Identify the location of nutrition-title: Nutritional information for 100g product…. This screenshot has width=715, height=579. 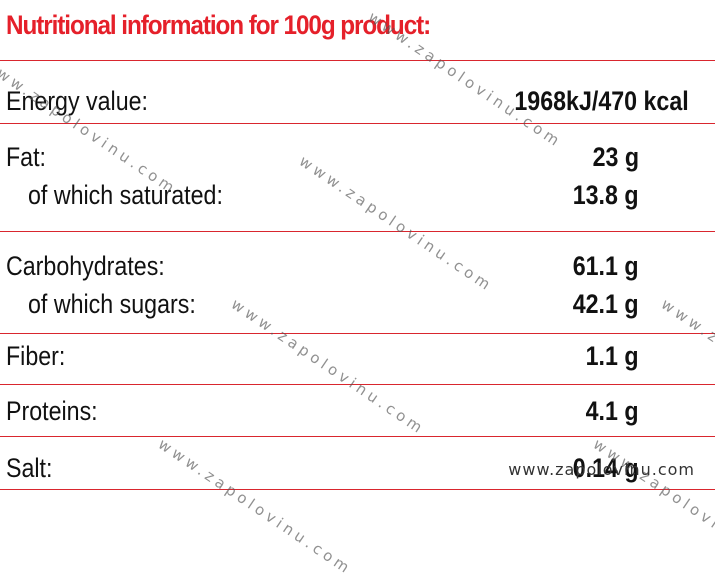
(218, 25).